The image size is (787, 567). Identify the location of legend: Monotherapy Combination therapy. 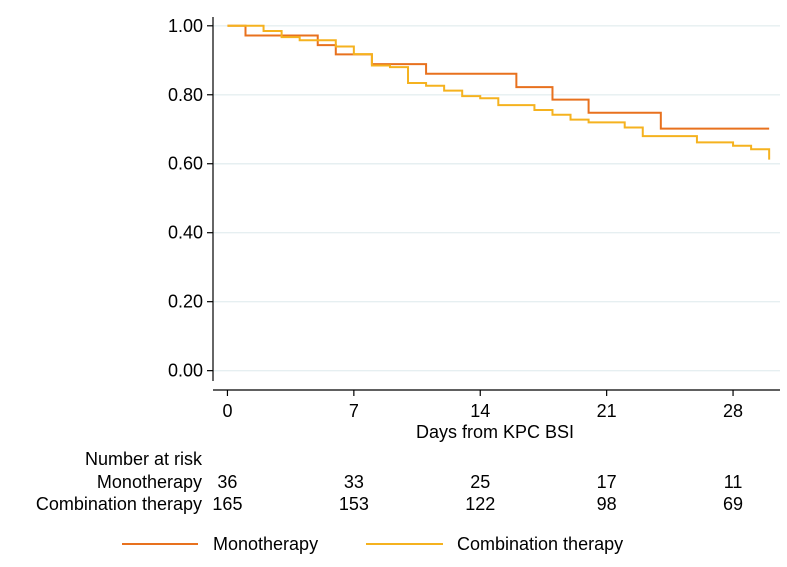
(372, 544).